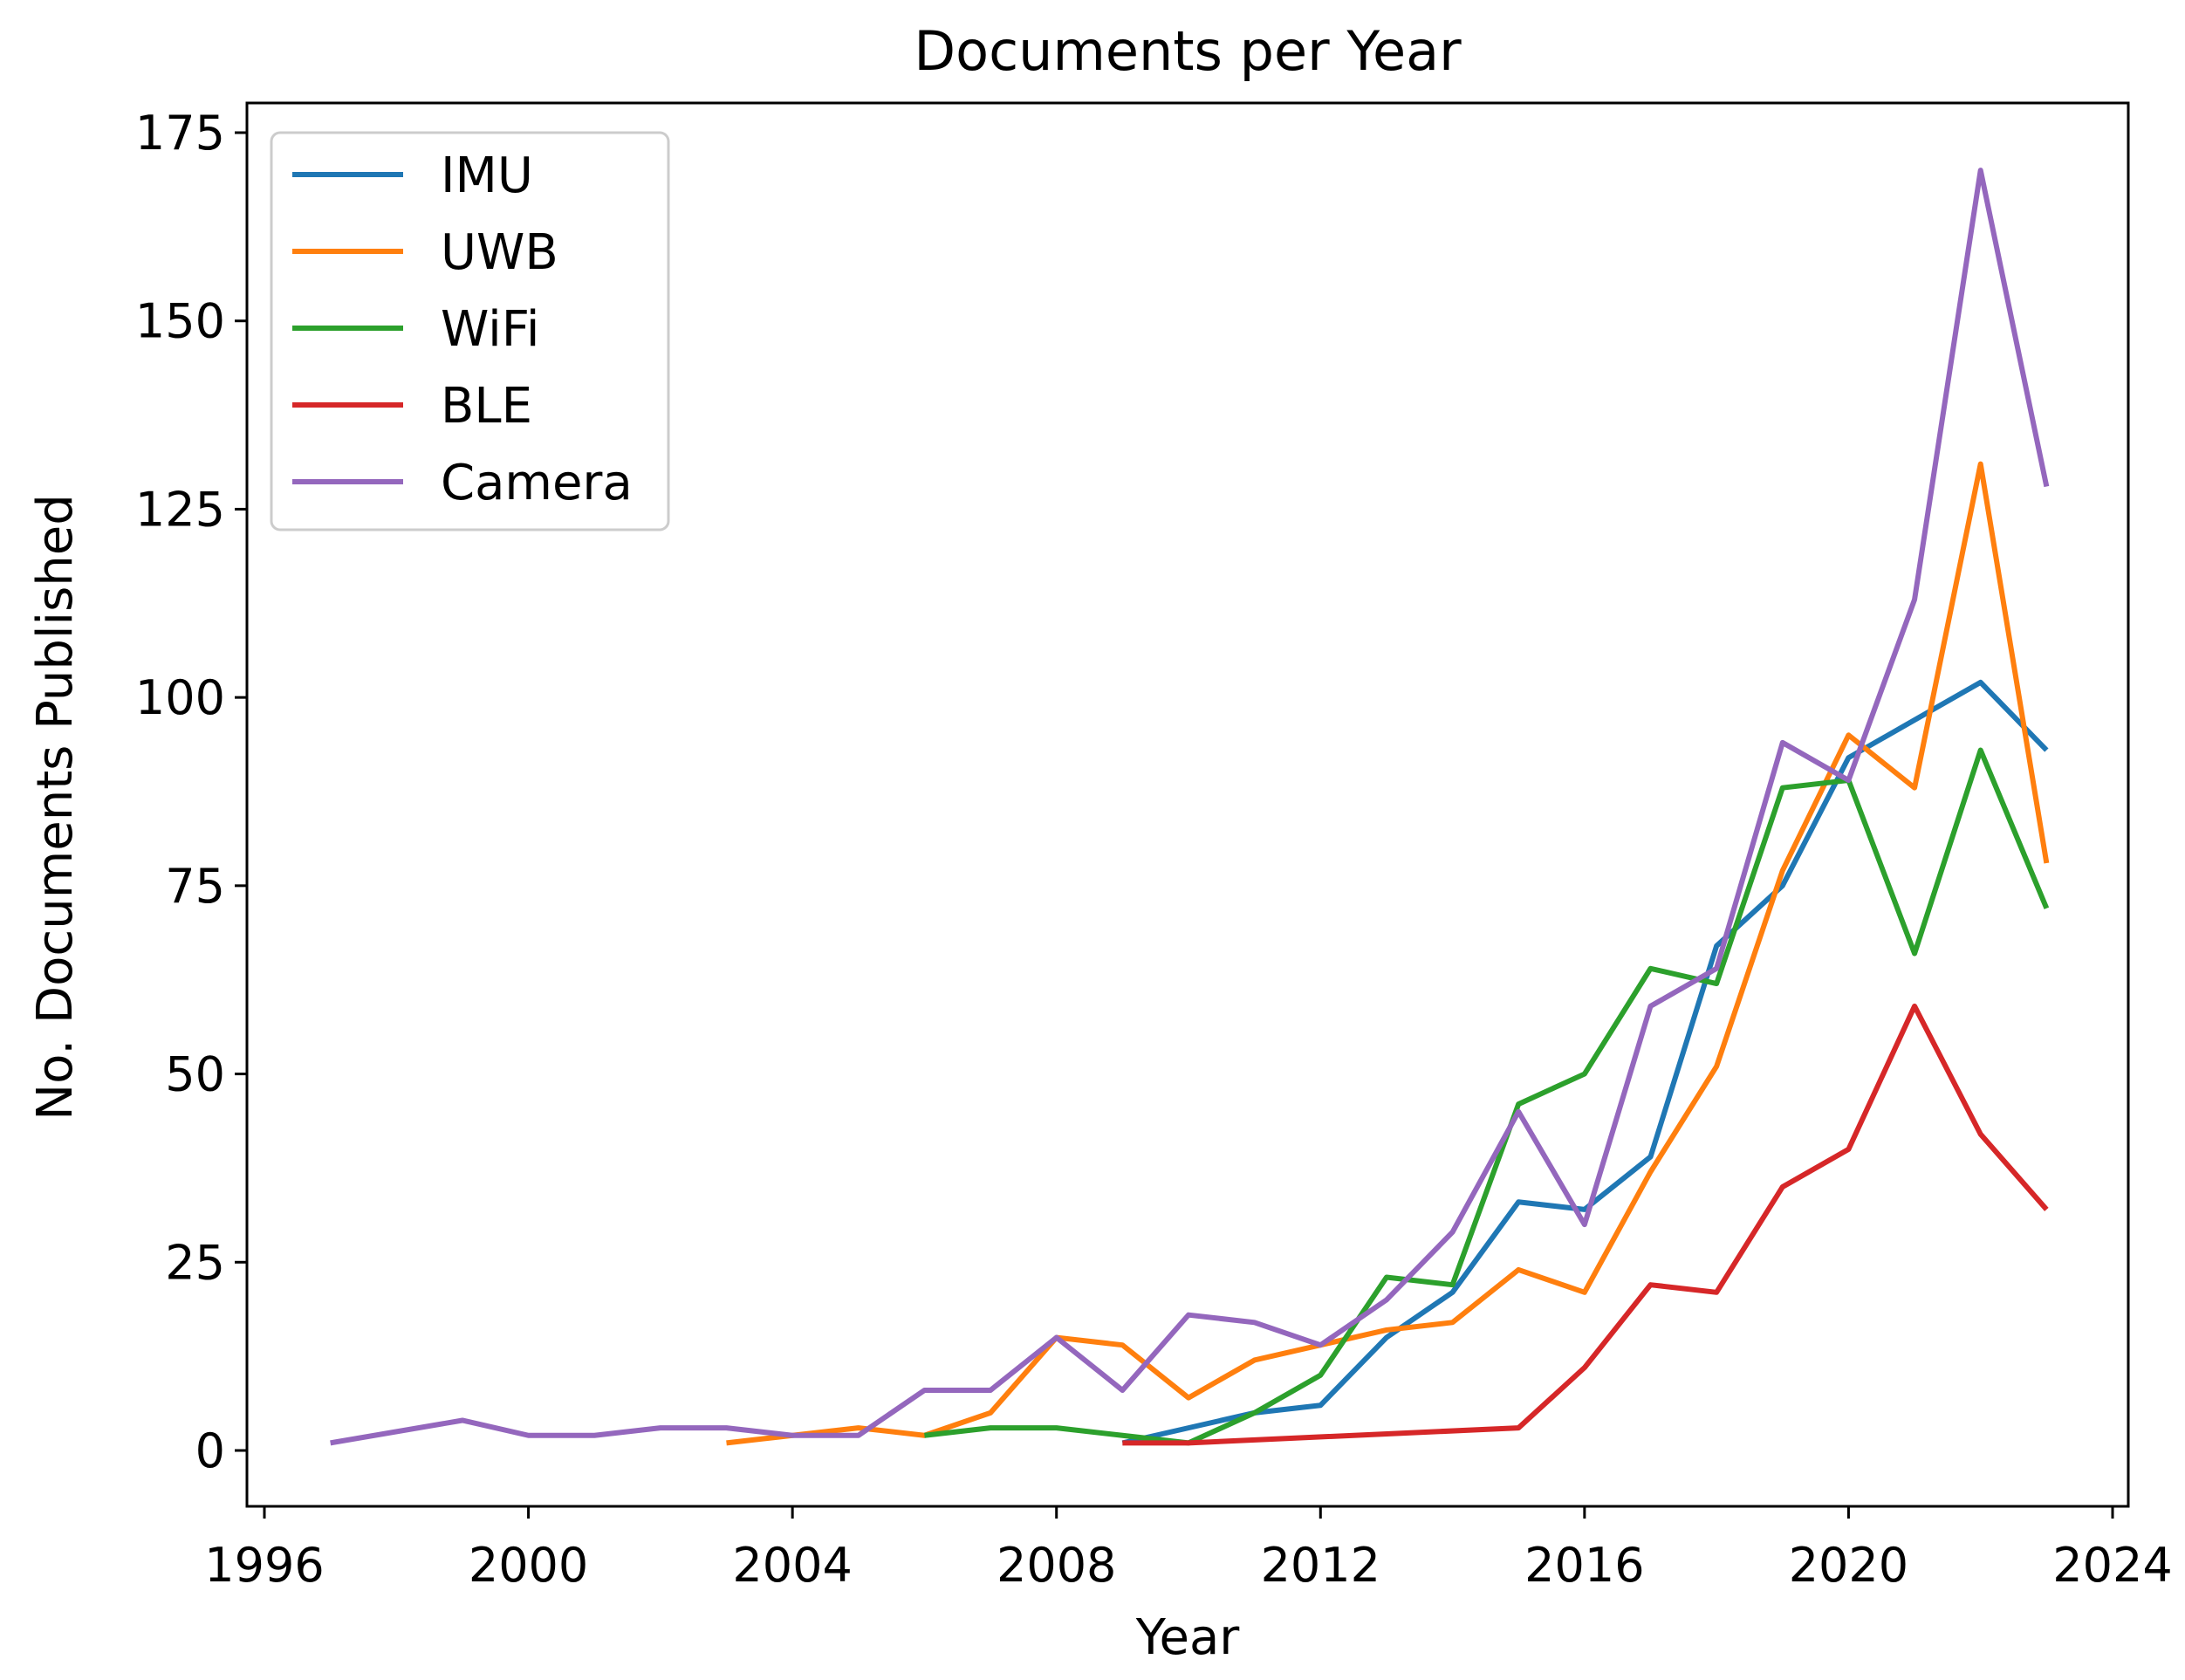 The image size is (2185, 1680). What do you see at coordinates (1188, 1637) in the screenshot?
I see `x-axis-label: Year` at bounding box center [1188, 1637].